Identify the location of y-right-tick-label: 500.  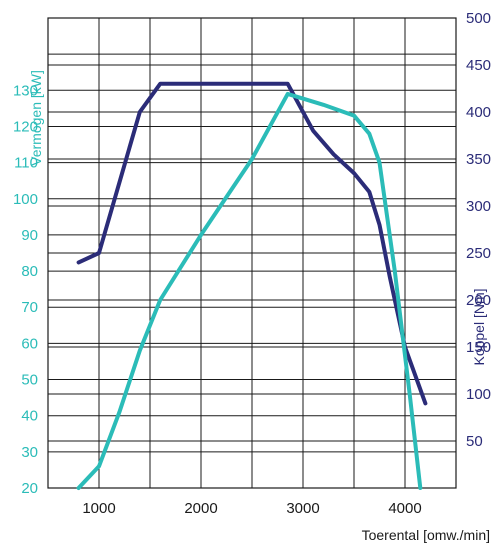
(478, 18).